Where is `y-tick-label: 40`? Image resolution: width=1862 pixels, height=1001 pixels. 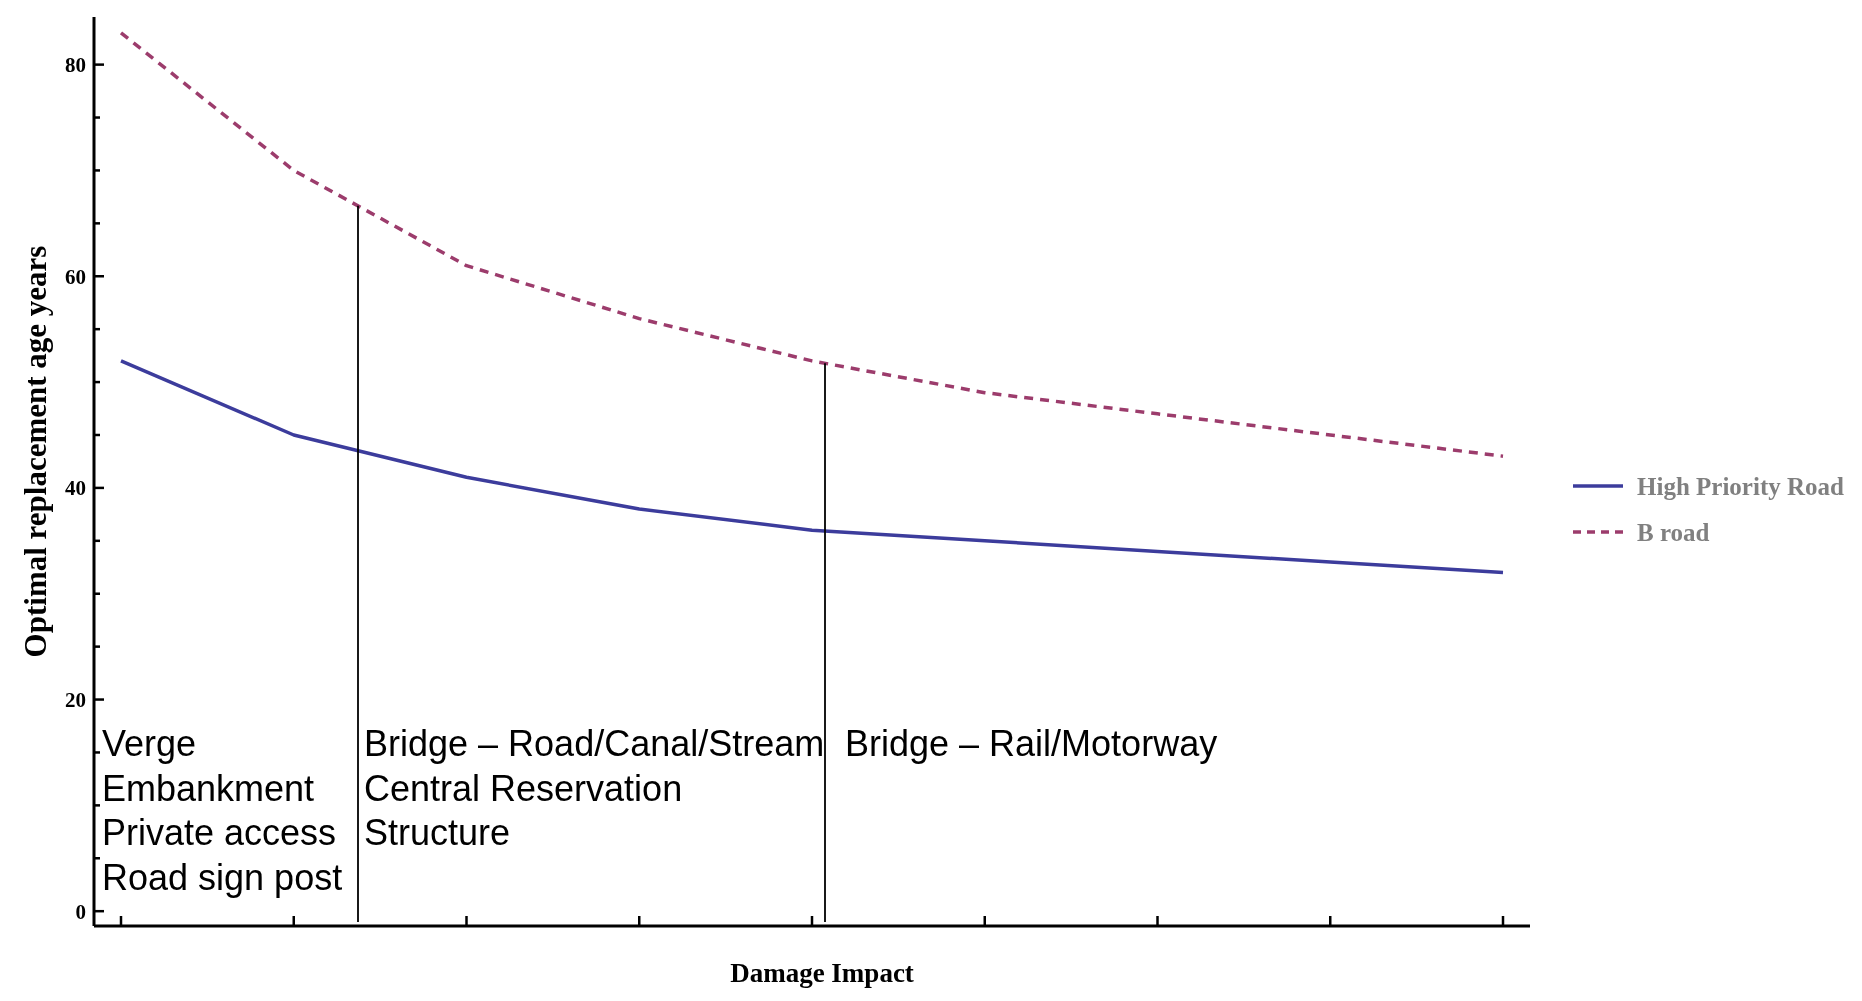
y-tick-label: 40 is located at coordinates (75, 488).